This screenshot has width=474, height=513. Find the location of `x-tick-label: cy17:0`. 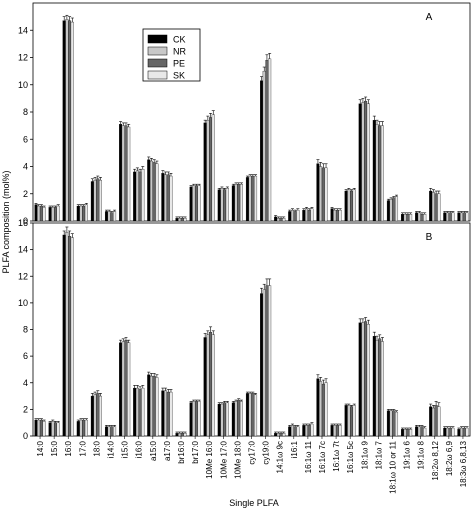

x-tick-label: cy17:0 is located at coordinates (252, 452).